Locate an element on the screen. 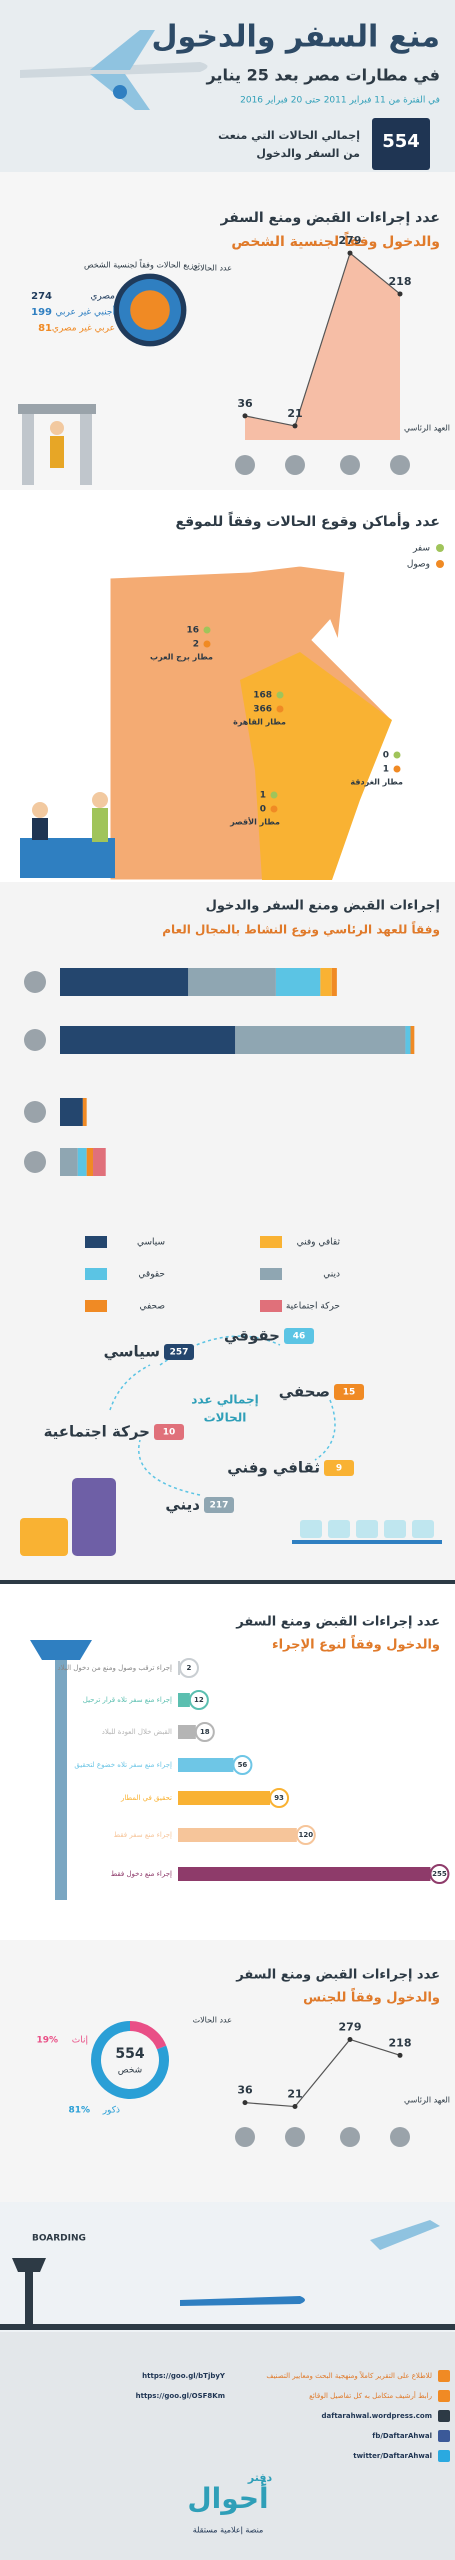  value: 257 is located at coordinates (179, 1353).